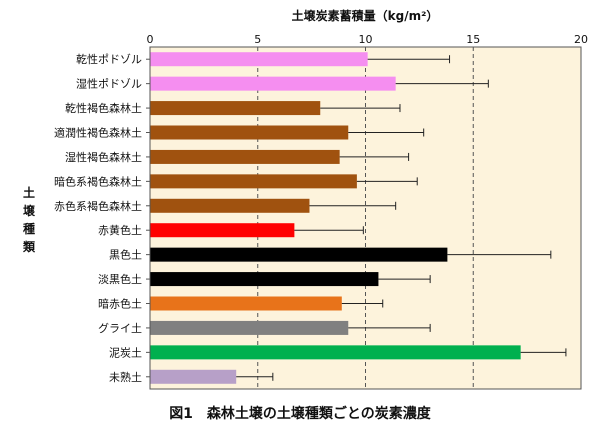  What do you see at coordinates (98, 181) in the screenshot?
I see `category-label: 暗色系褐色森林土` at bounding box center [98, 181].